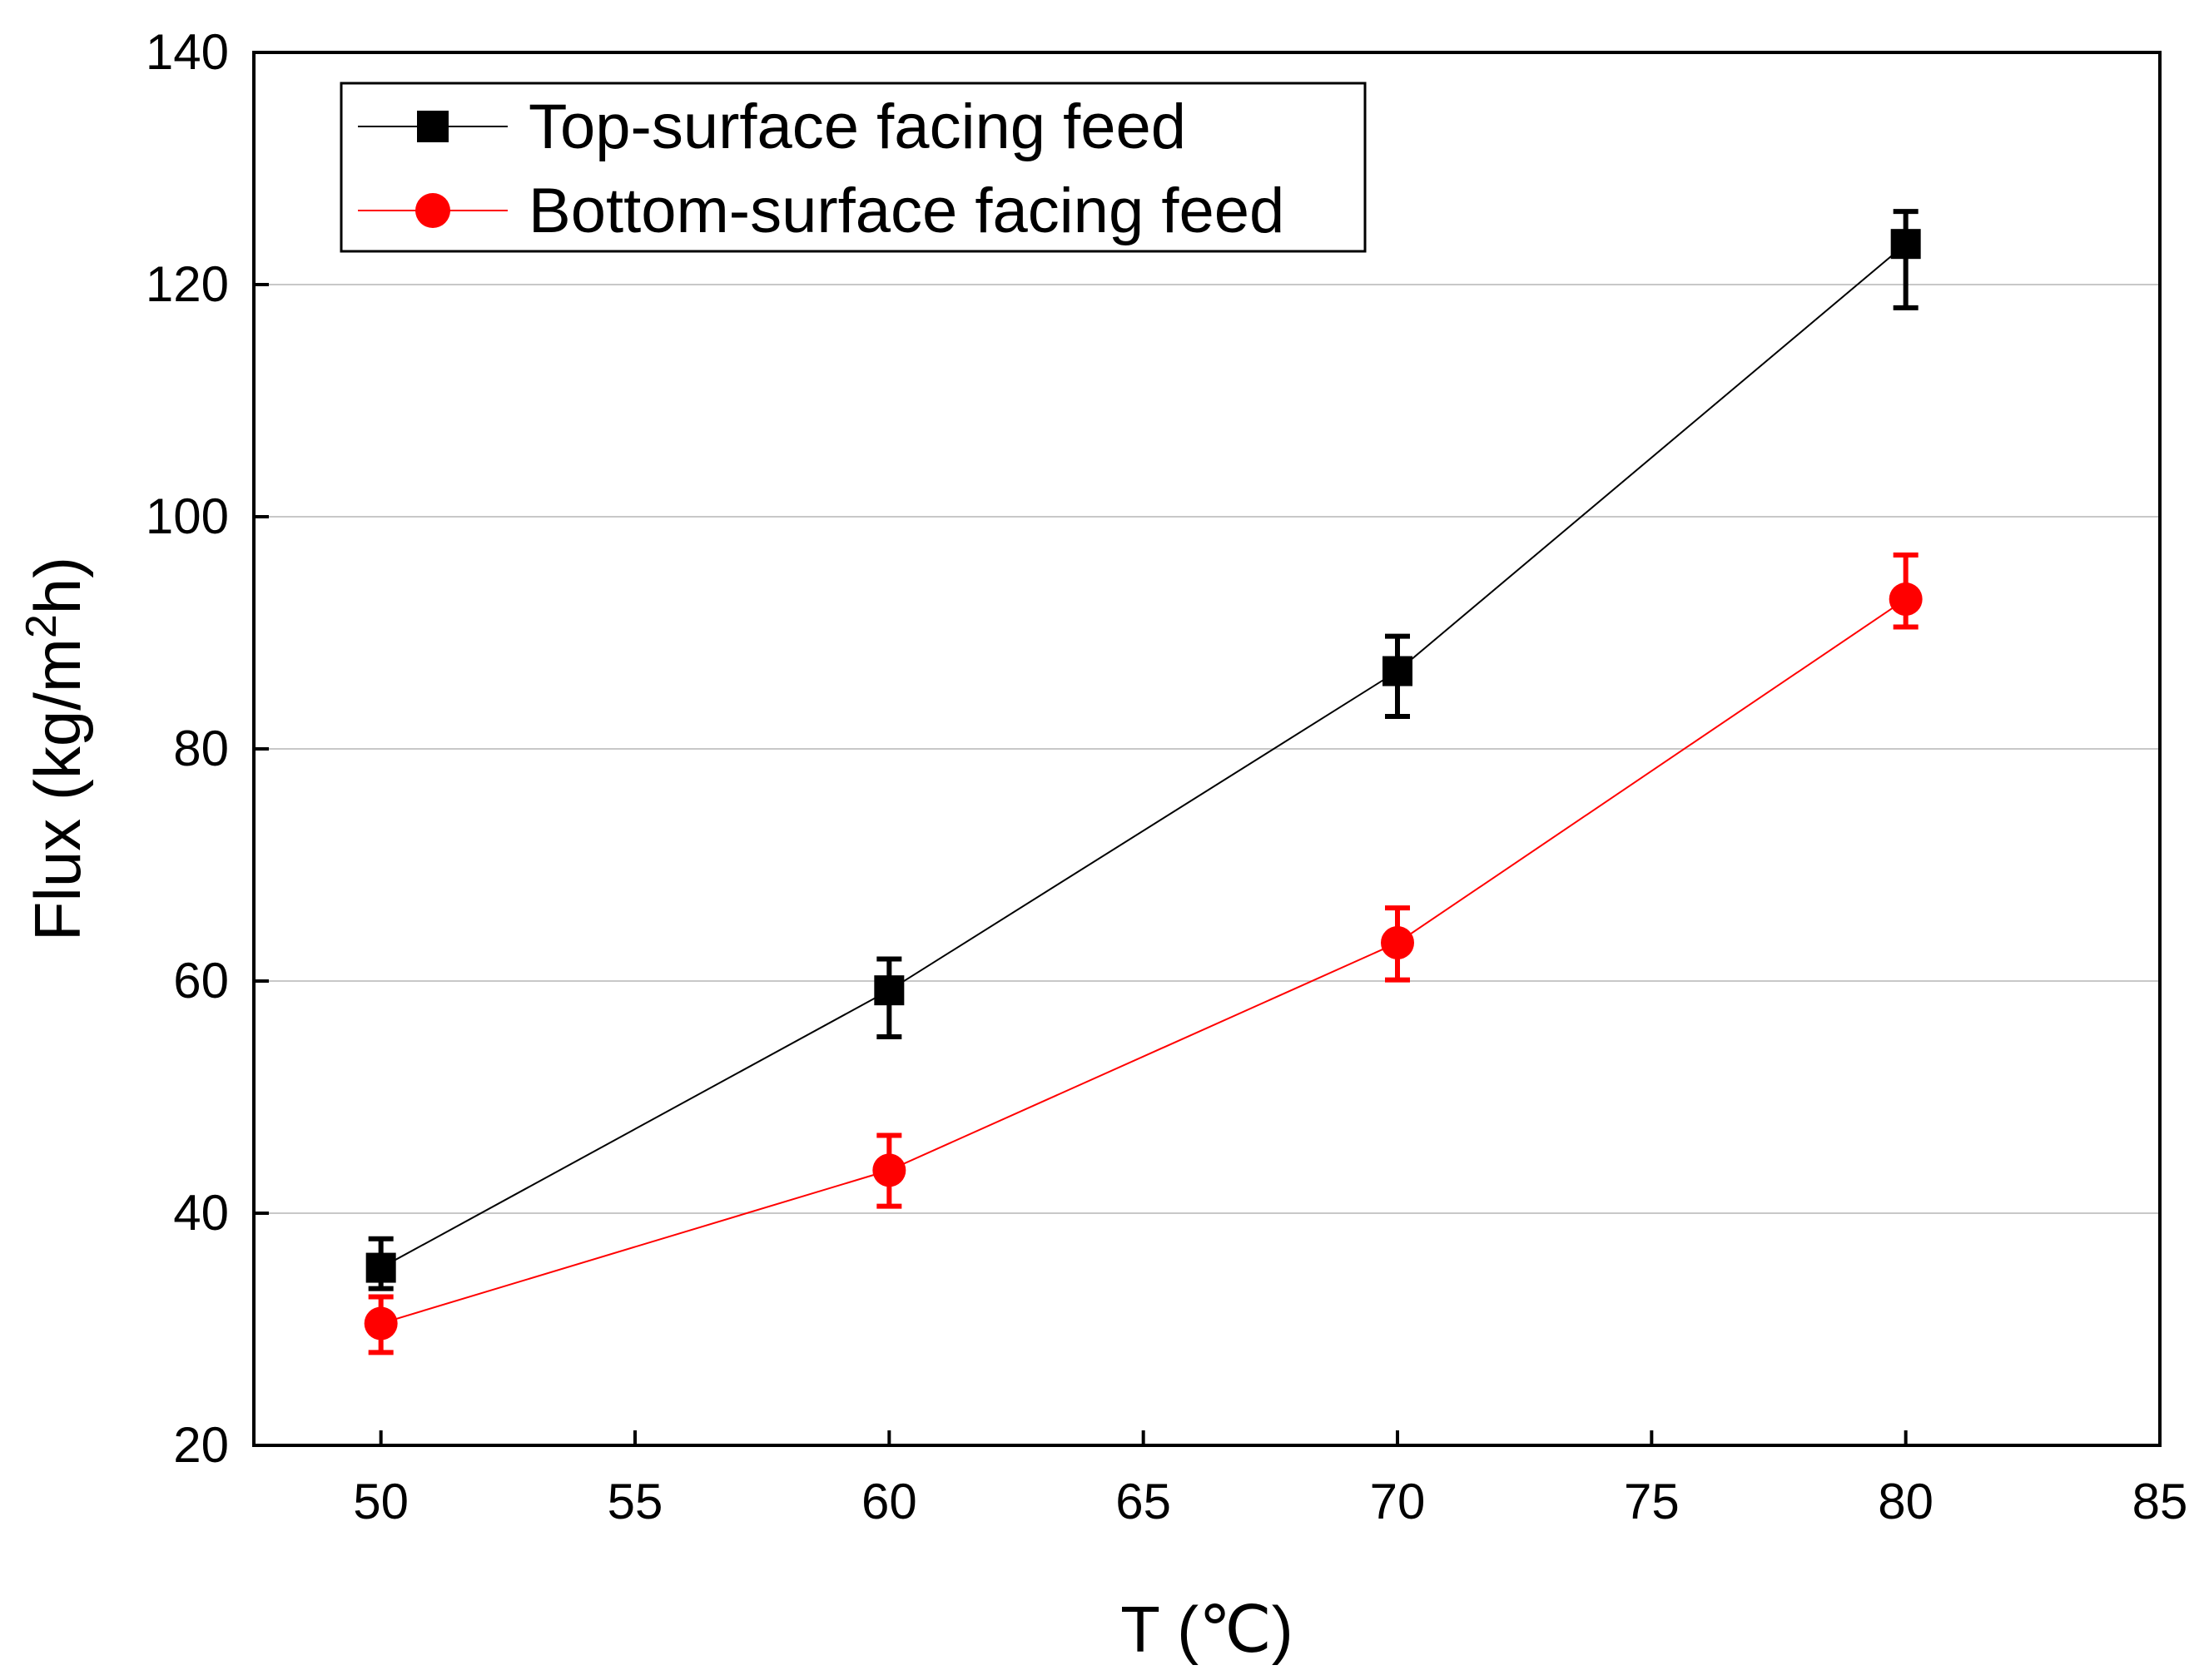 This screenshot has height=1680, width=2204. I want to click on x-axis-title: T (℃), so click(1207, 1629).